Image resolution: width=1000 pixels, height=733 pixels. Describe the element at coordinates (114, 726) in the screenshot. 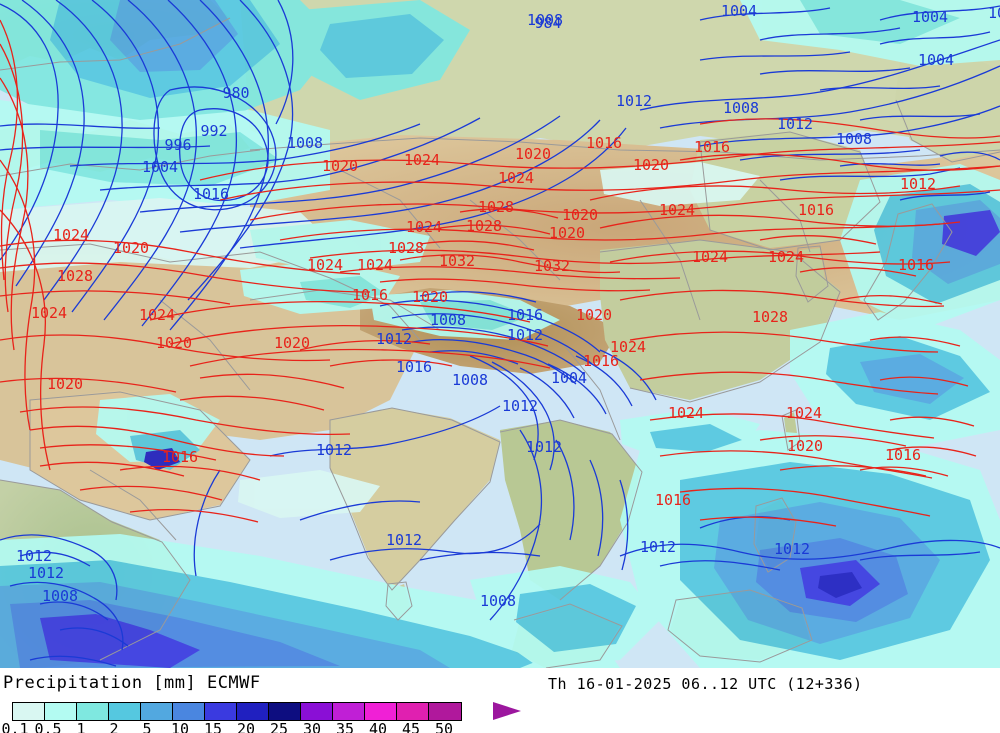

I see `colorbar-tick-2: 2` at that location.